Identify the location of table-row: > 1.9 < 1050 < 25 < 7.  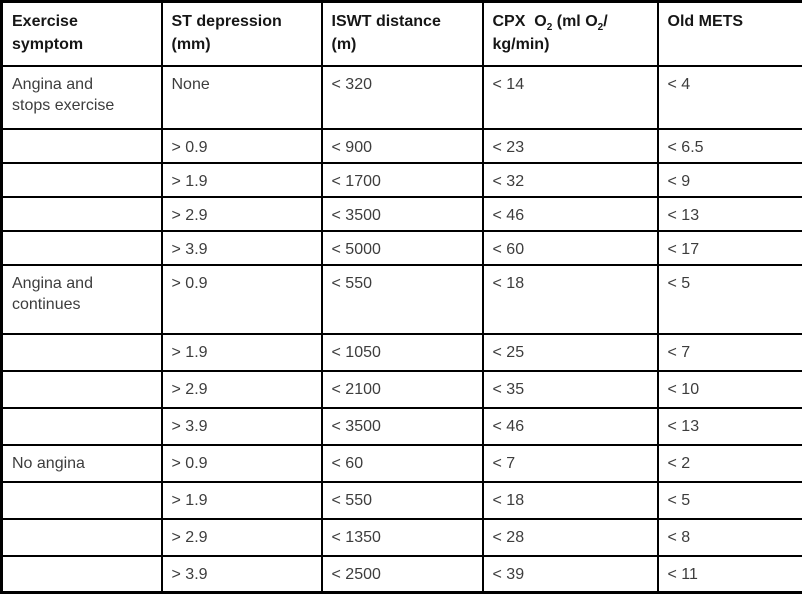
(401, 352).